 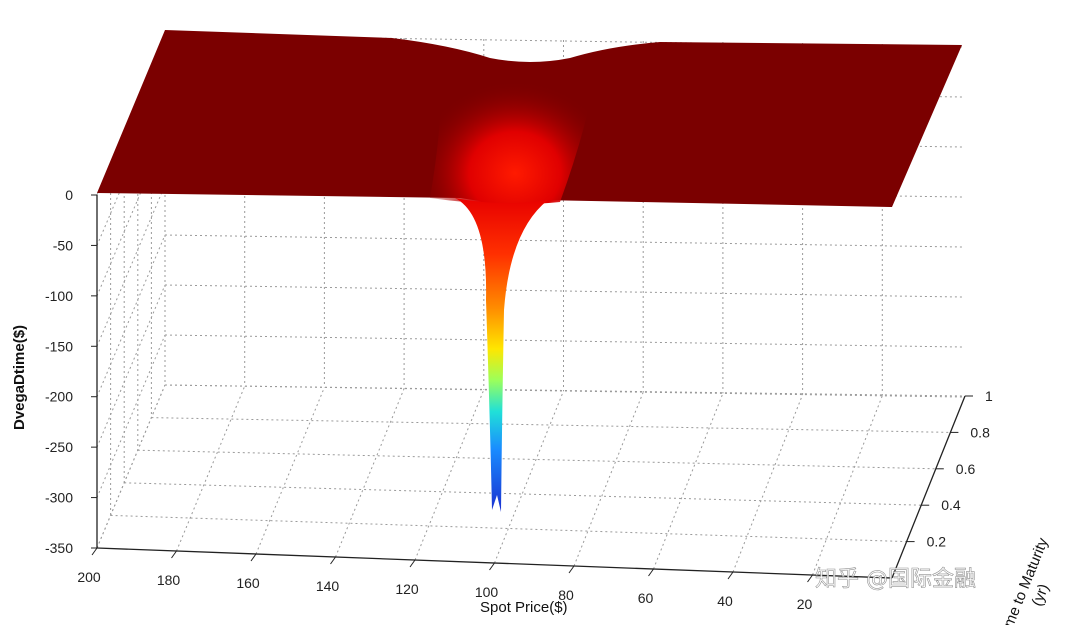 What do you see at coordinates (69, 195) in the screenshot?
I see `z-tick-label: 0` at bounding box center [69, 195].